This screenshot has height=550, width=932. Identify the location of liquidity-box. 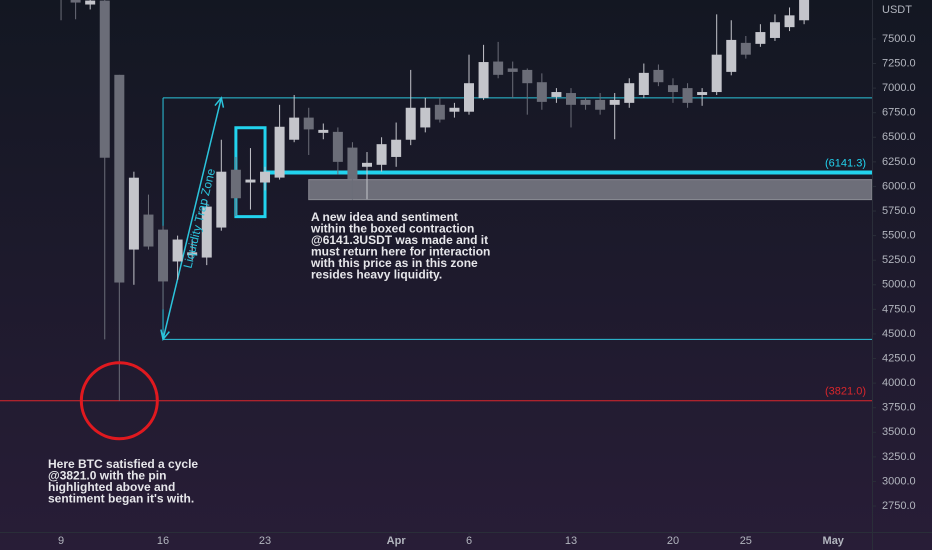
(590, 190).